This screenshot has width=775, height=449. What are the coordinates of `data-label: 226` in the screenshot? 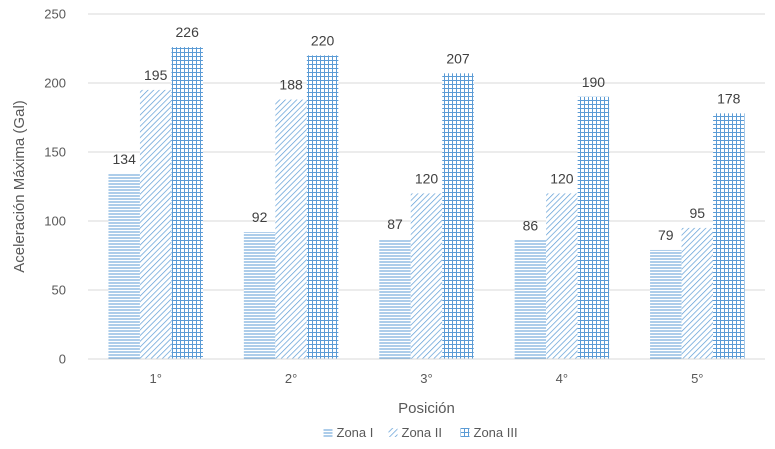 It's located at (188, 32).